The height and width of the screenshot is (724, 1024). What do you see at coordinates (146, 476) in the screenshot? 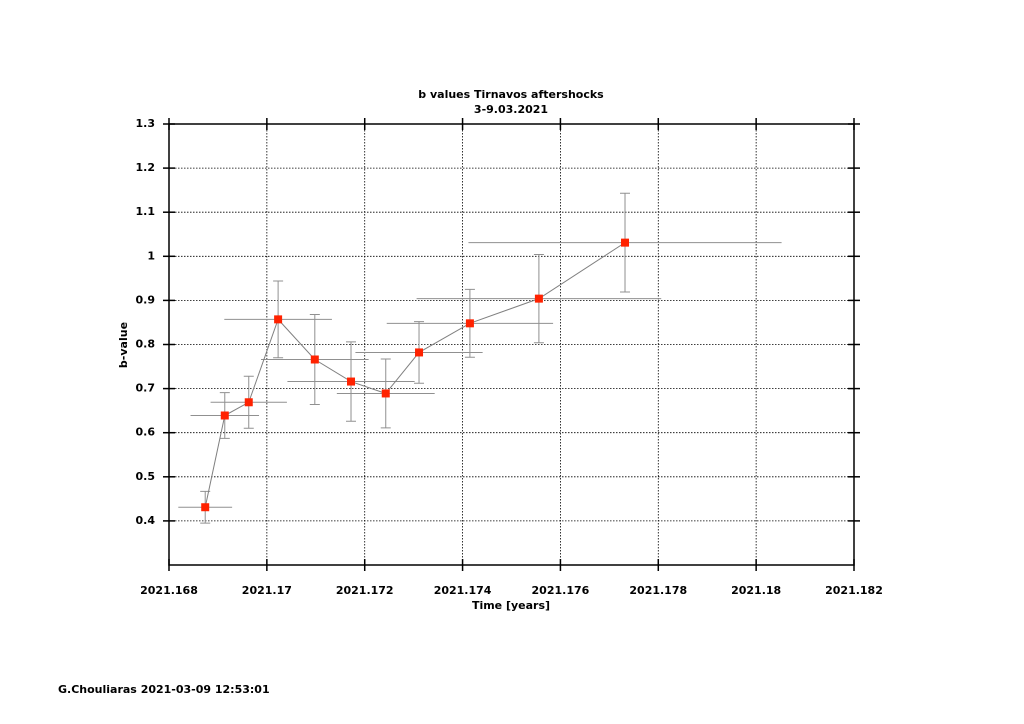
I see `y-tick-label: 0.5` at bounding box center [146, 476].